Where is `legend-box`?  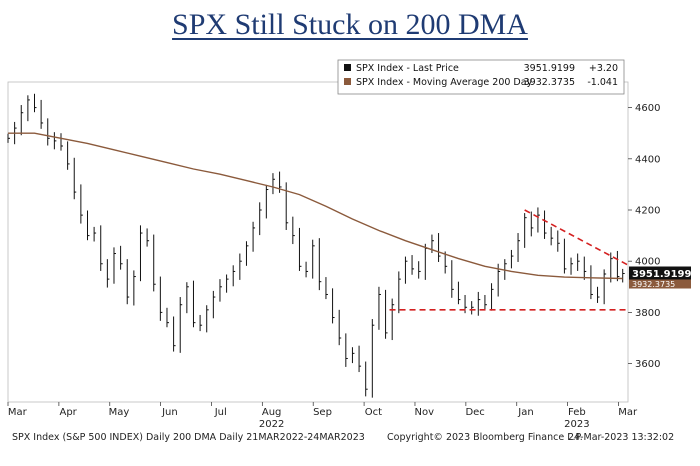
legend-box is located at coordinates (481, 77).